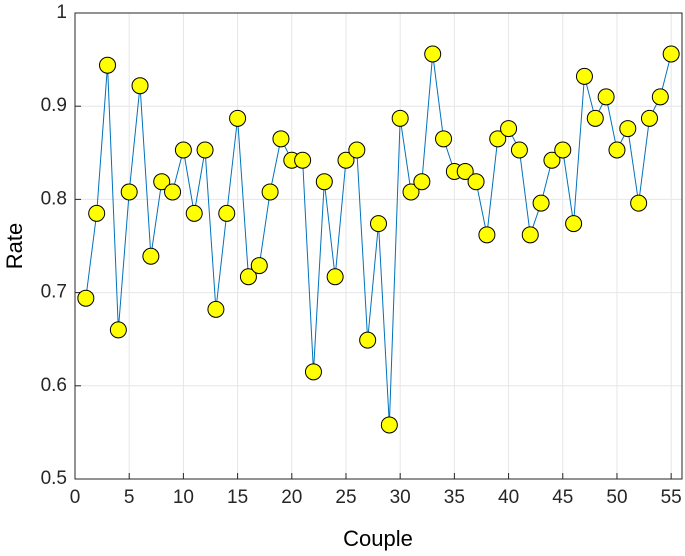 The width and height of the screenshot is (685, 556). Describe the element at coordinates (54, 478) in the screenshot. I see `y-tick-label: 0.5` at that location.